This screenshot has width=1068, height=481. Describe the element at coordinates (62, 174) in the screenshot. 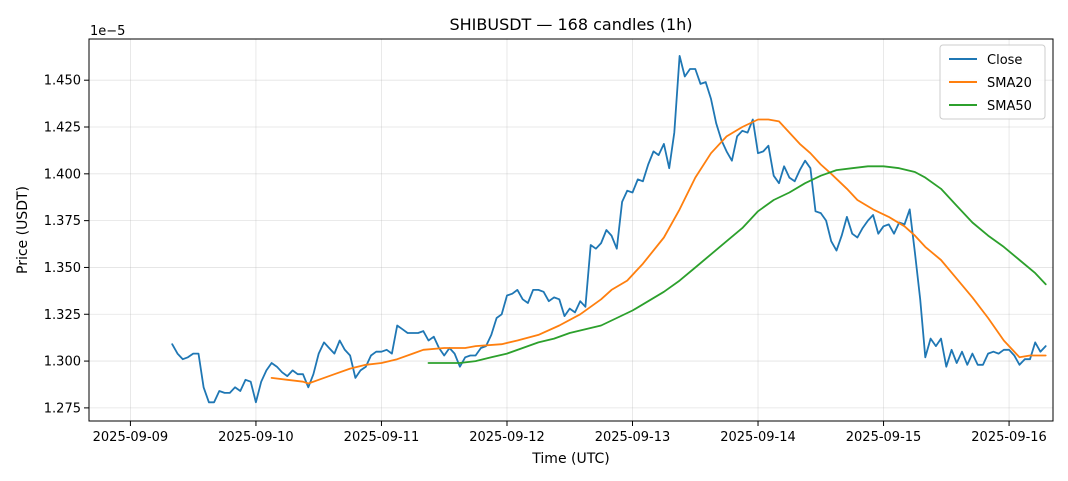

I see `y-tick-label: 1.400` at that location.